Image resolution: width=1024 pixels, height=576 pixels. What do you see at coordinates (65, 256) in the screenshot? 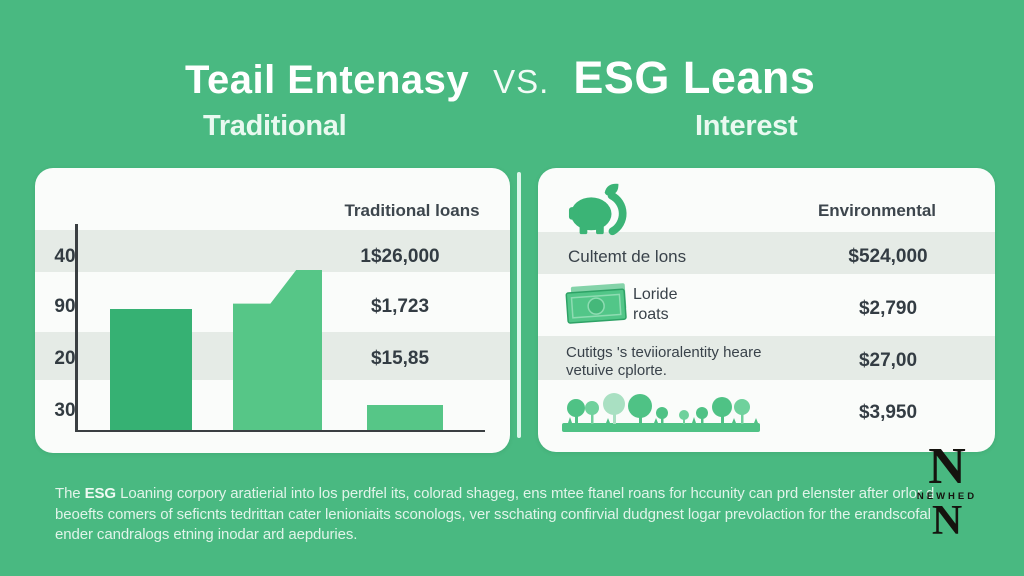
I see `y-axis-tick: 40` at bounding box center [65, 256].